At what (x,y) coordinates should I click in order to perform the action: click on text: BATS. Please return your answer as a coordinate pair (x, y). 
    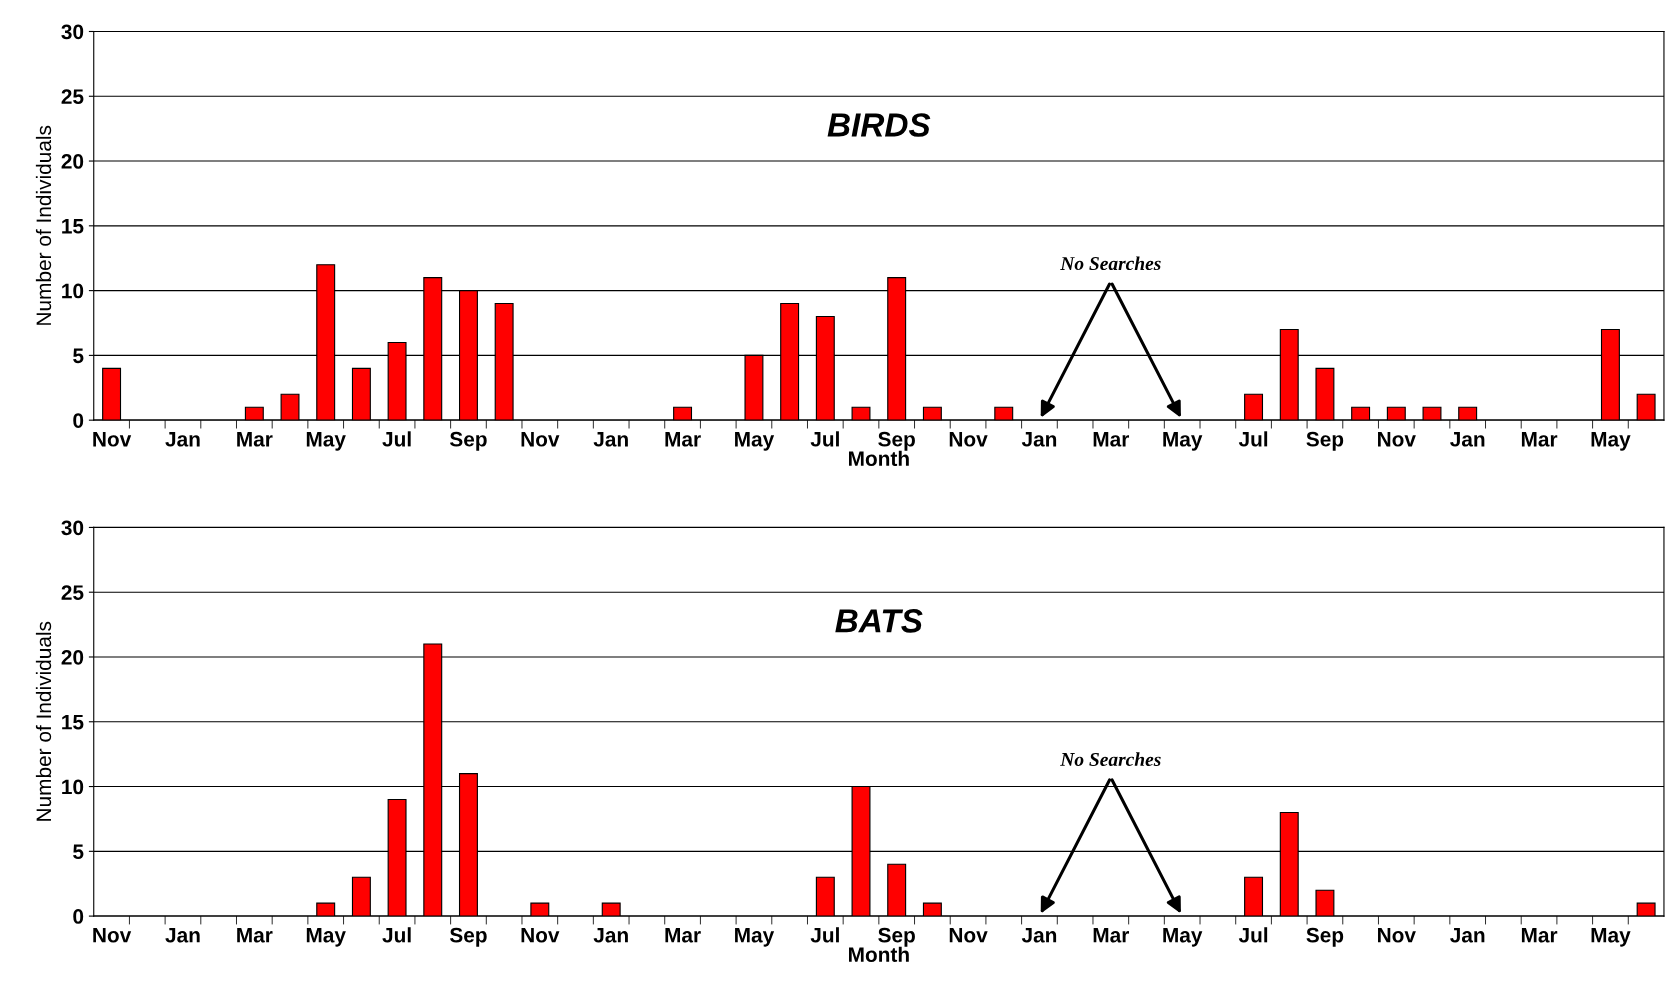
    Looking at the image, I should click on (879, 621).